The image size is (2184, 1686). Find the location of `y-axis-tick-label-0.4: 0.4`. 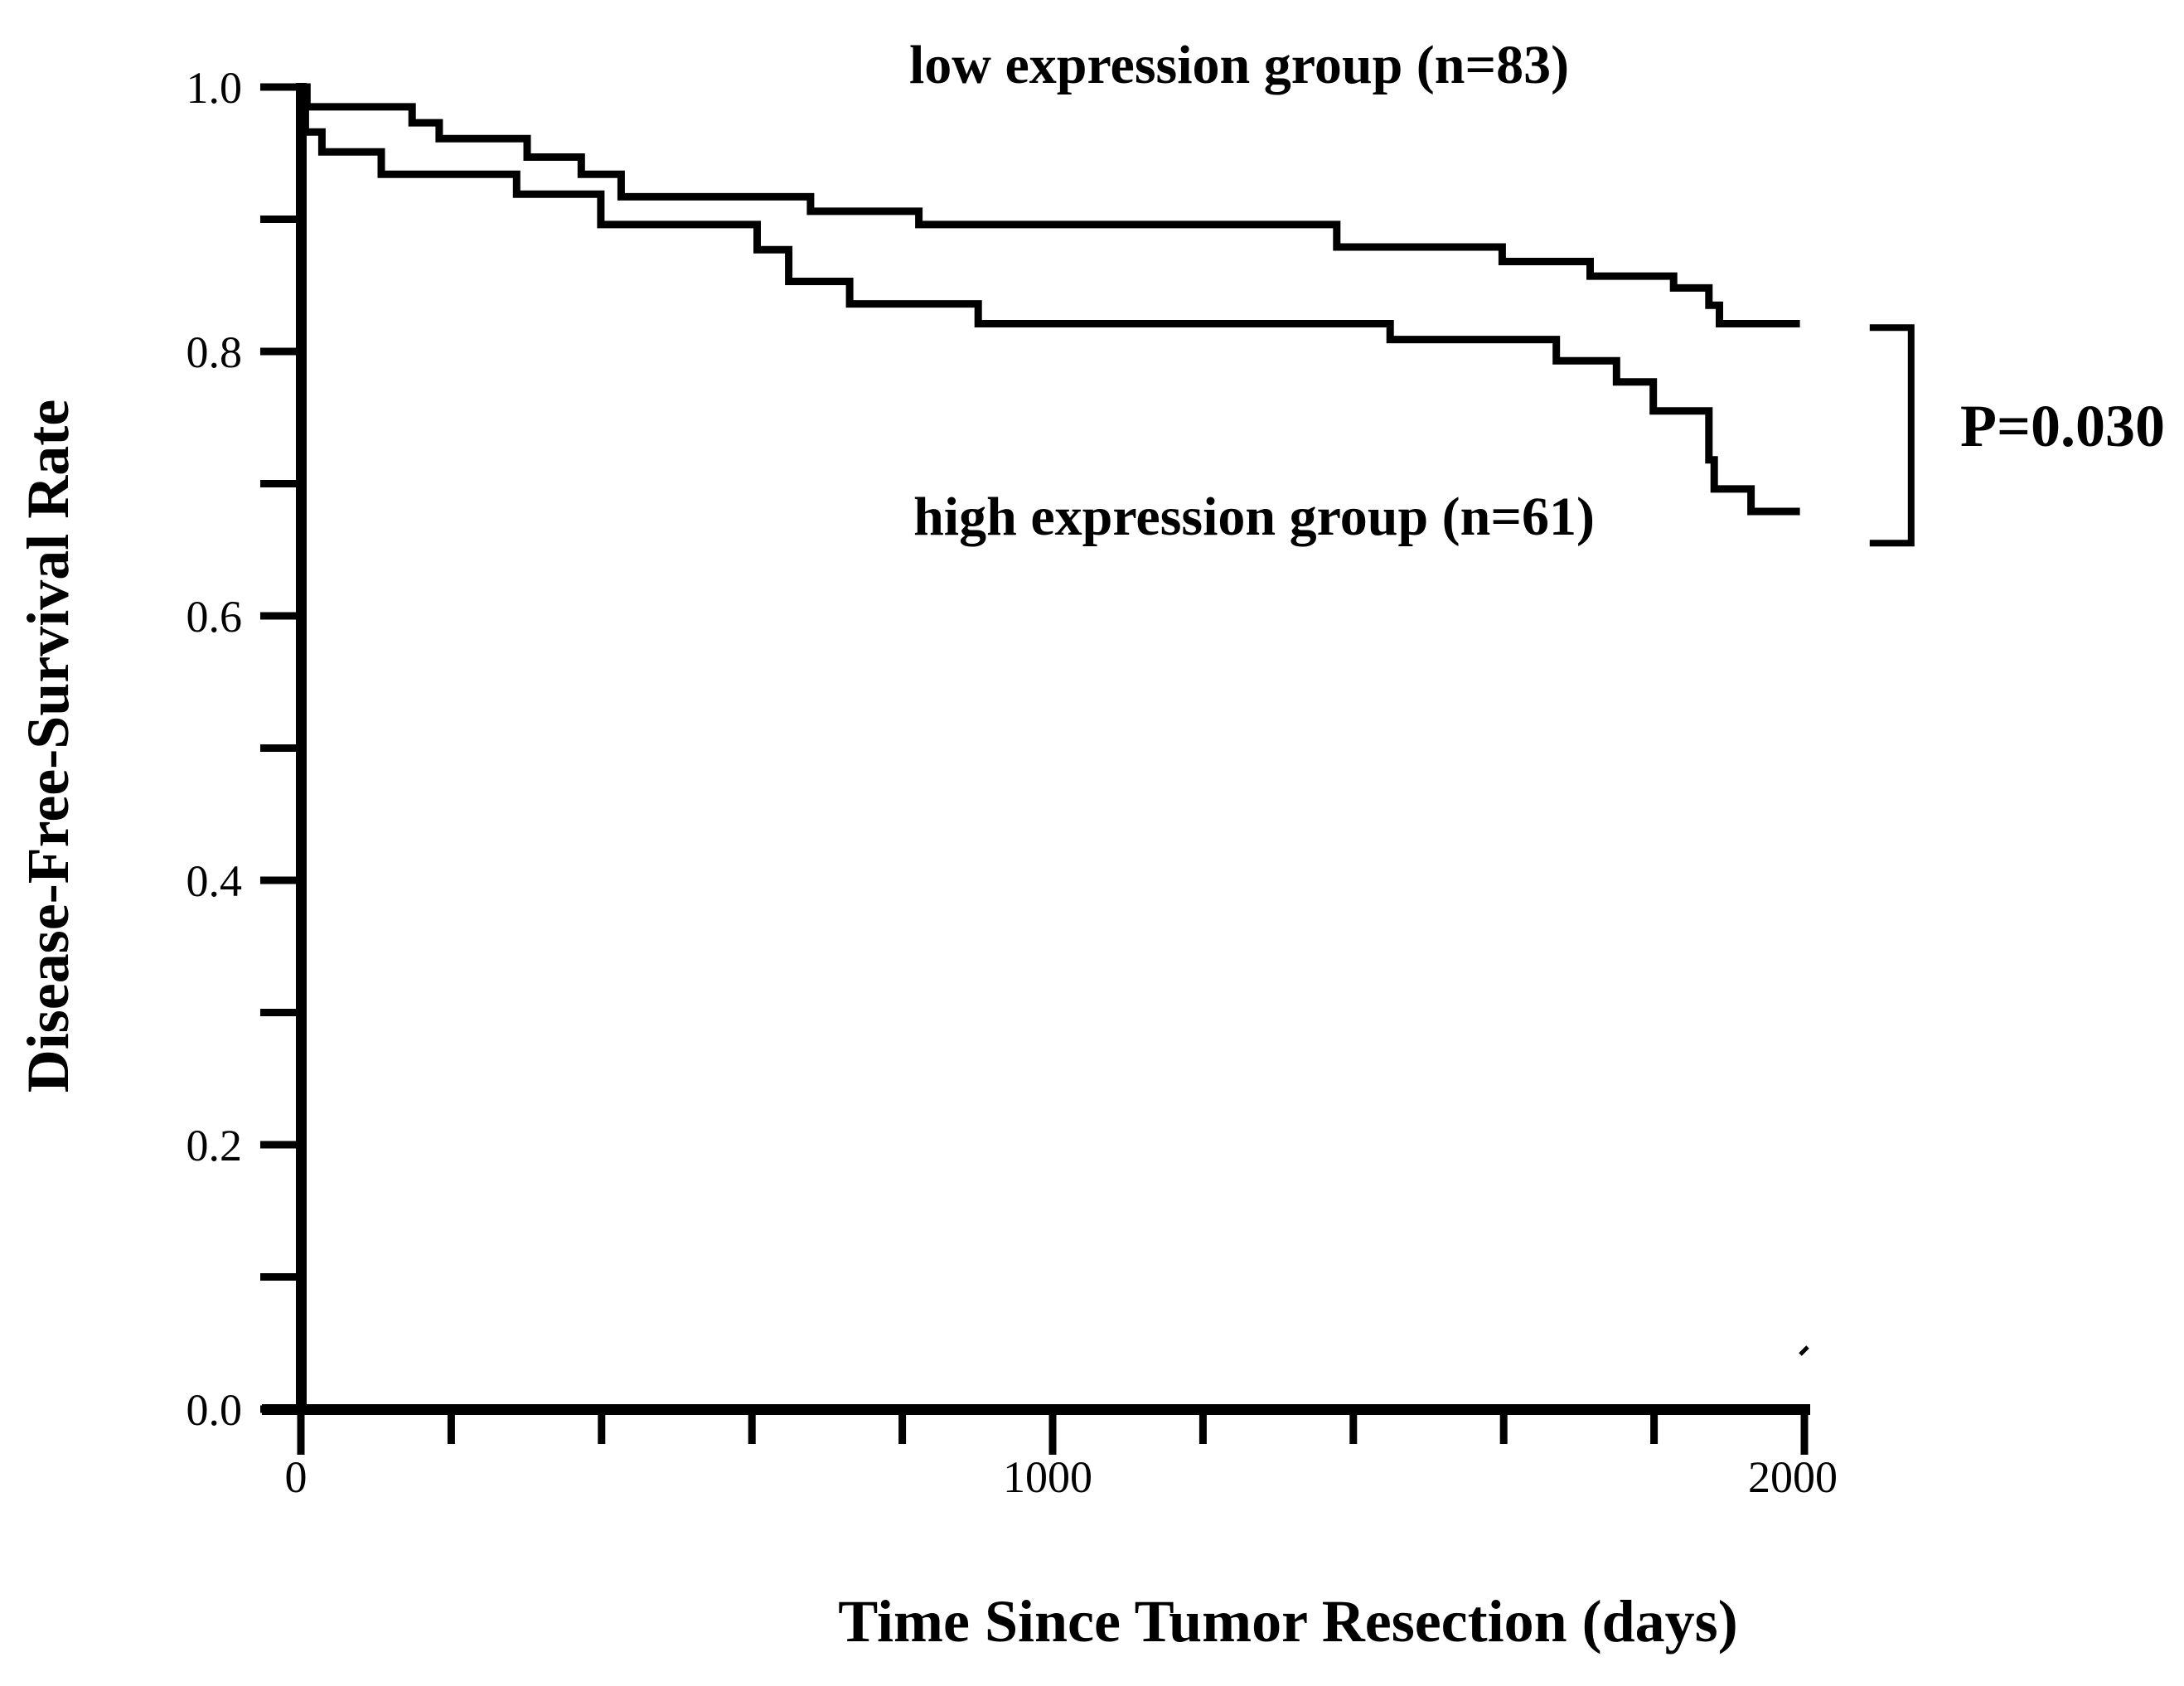

y-axis-tick-label-0.4: 0.4 is located at coordinates (214, 881).